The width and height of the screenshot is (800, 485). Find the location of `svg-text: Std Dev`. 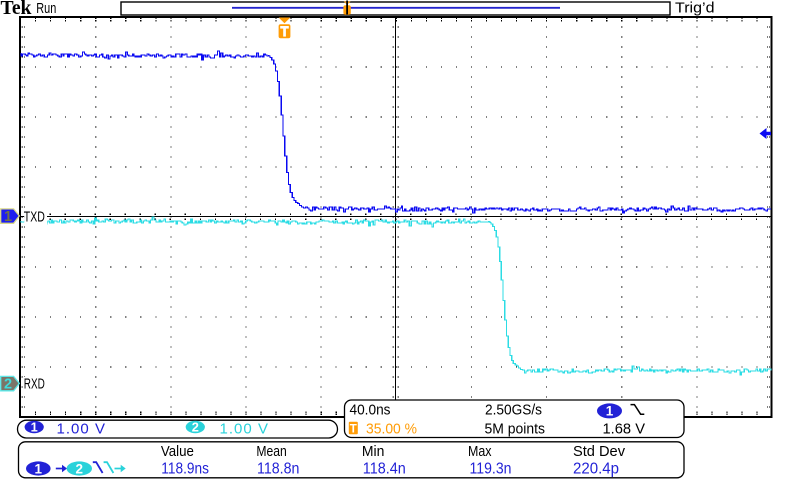

svg-text: Std Dev is located at coordinates (599, 451).